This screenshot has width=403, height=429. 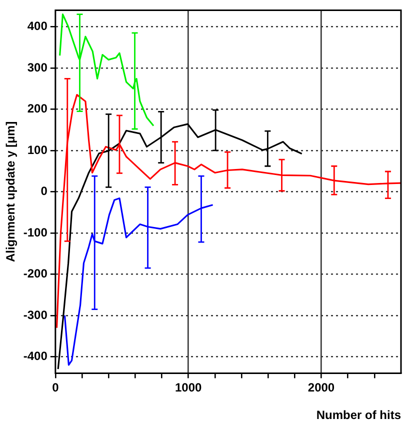 What do you see at coordinates (37, 26) in the screenshot?
I see `y-tick-label: 400` at bounding box center [37, 26].